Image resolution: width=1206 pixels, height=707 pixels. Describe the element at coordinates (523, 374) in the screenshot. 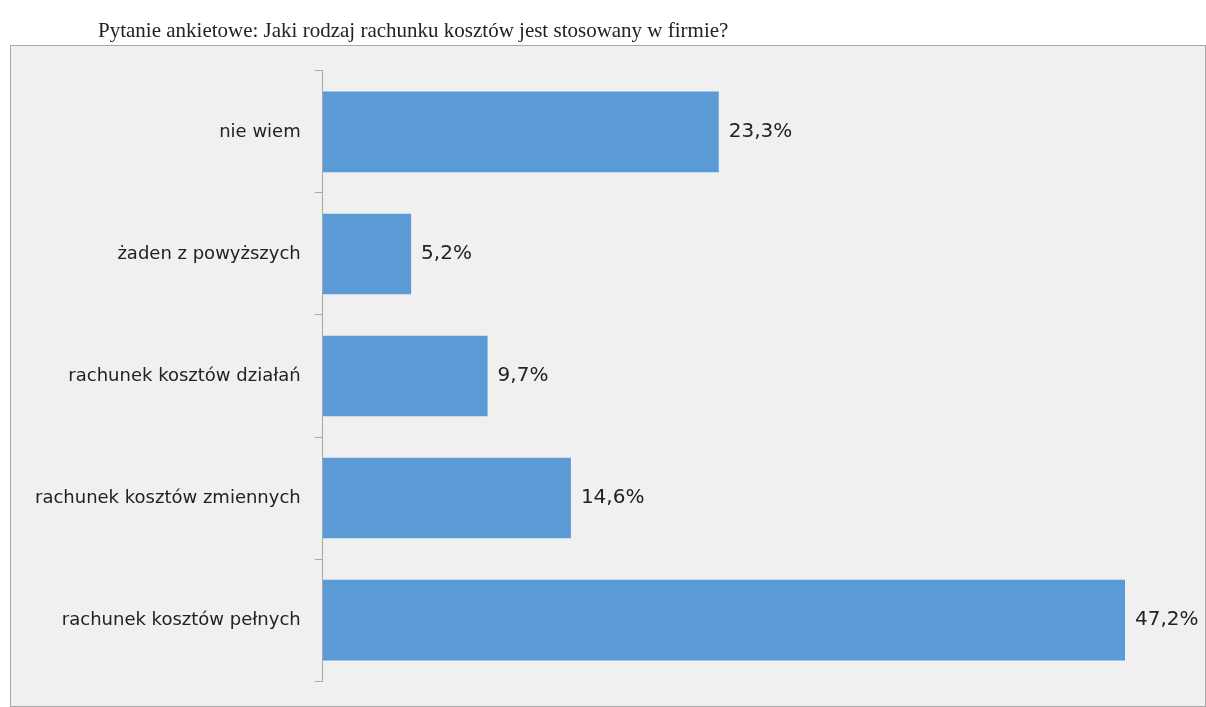

I see `data-label: 9,7%` at that location.